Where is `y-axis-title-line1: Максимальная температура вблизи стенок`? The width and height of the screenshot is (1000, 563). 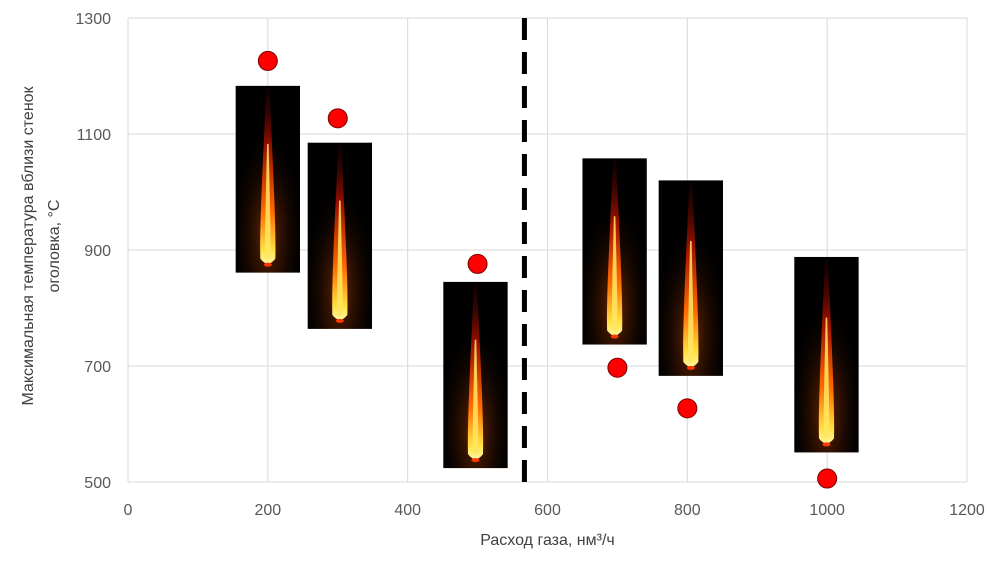
y-axis-title-line1: Максимальная температура вблизи стенок is located at coordinates (28, 245).